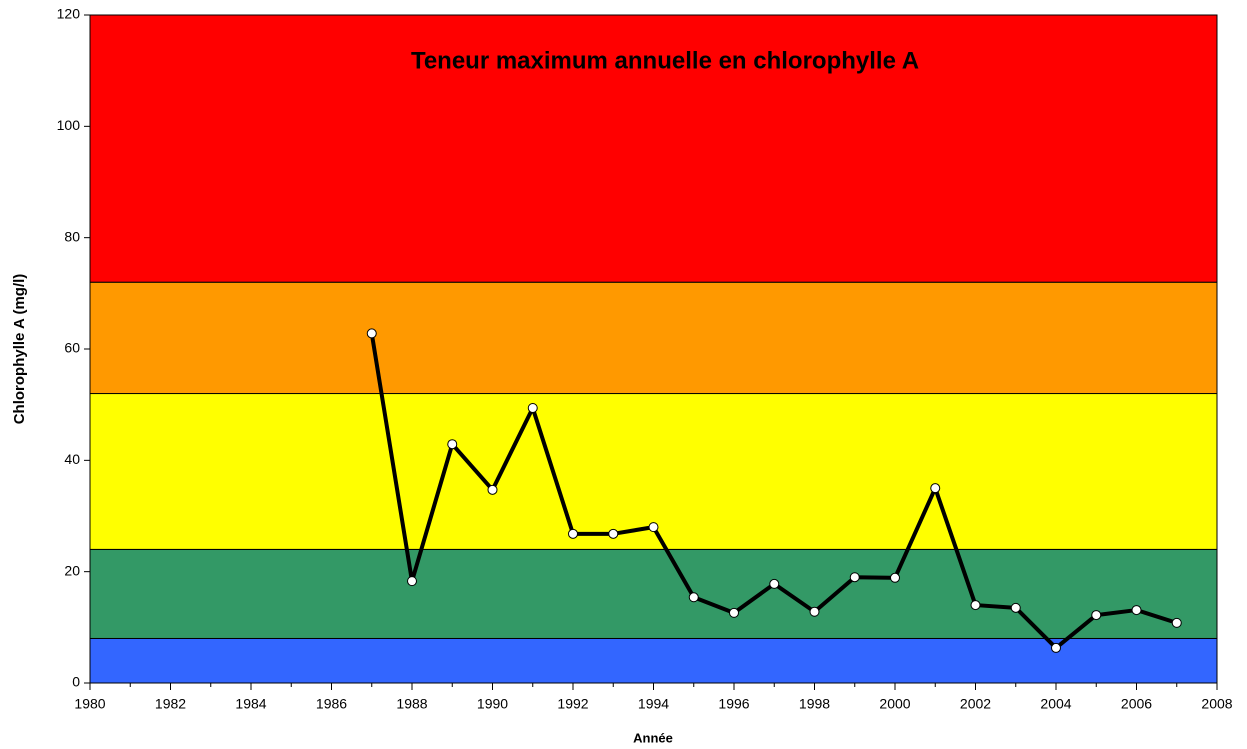  I want to click on x-tick-label: 1980, so click(89, 704).